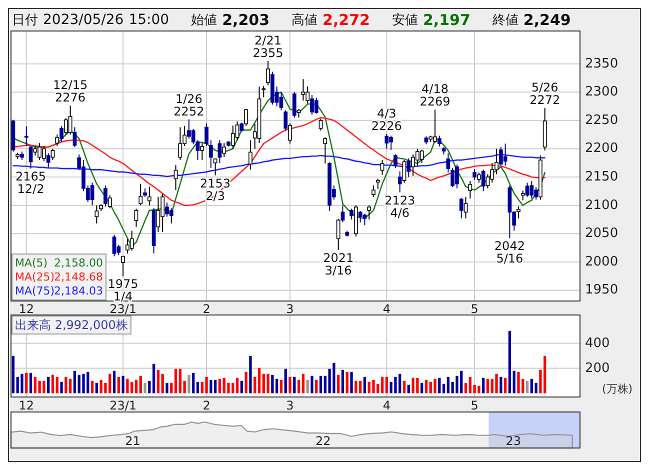 The image size is (653, 470). I want to click on x-tick-label: 21, so click(132, 441).